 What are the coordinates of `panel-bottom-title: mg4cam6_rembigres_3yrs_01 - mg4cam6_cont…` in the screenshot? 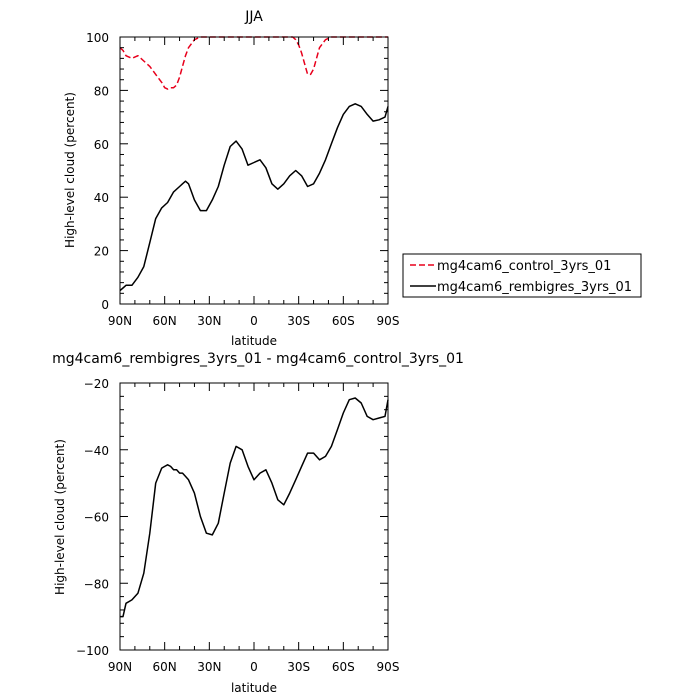 It's located at (258, 359).